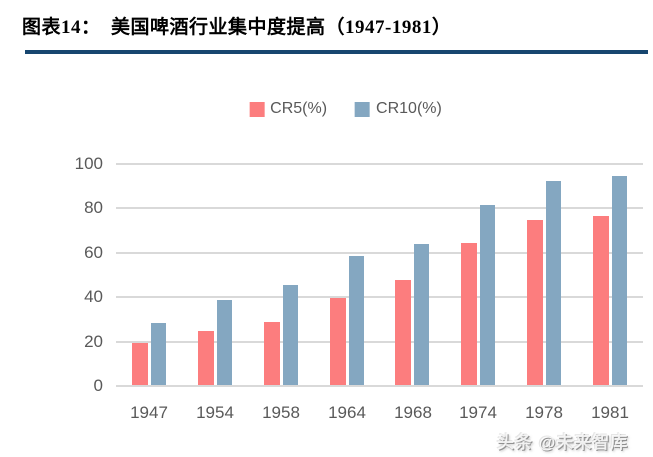 This screenshot has height=457, width=653. I want to click on bar-cr10-1954, so click(224, 342).